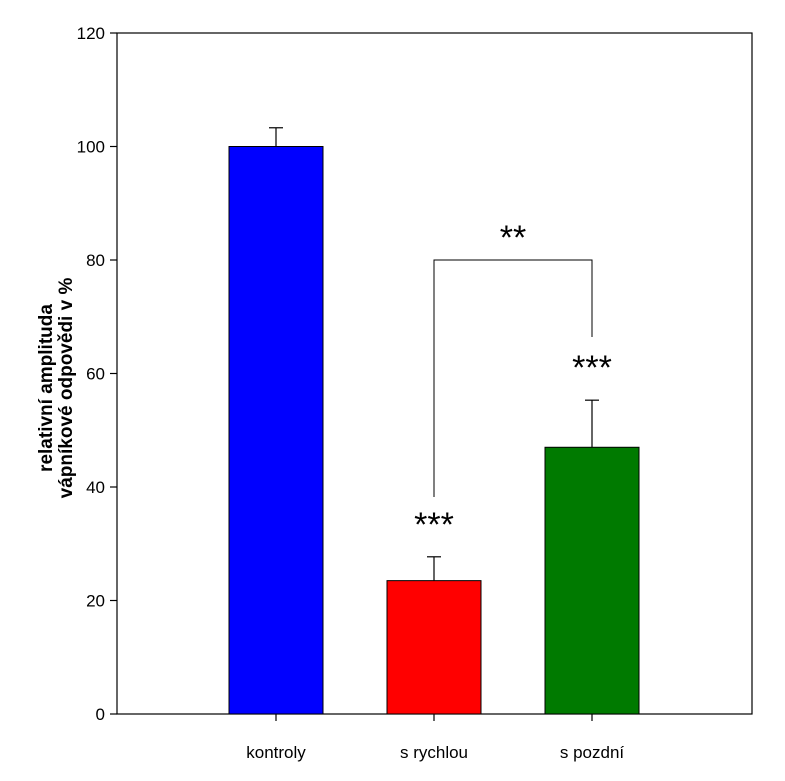 The image size is (785, 781). Describe the element at coordinates (46, 388) in the screenshot. I see `y-axis-label-line-1: relativní amplituda` at that location.